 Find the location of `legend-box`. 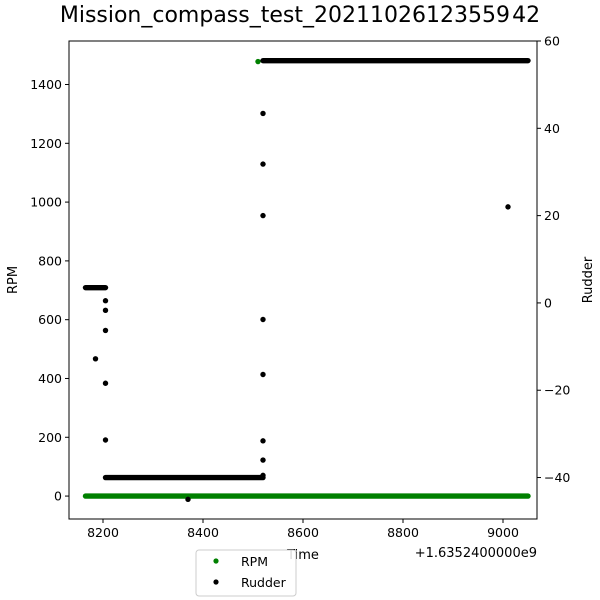

legend-box is located at coordinates (246, 573).